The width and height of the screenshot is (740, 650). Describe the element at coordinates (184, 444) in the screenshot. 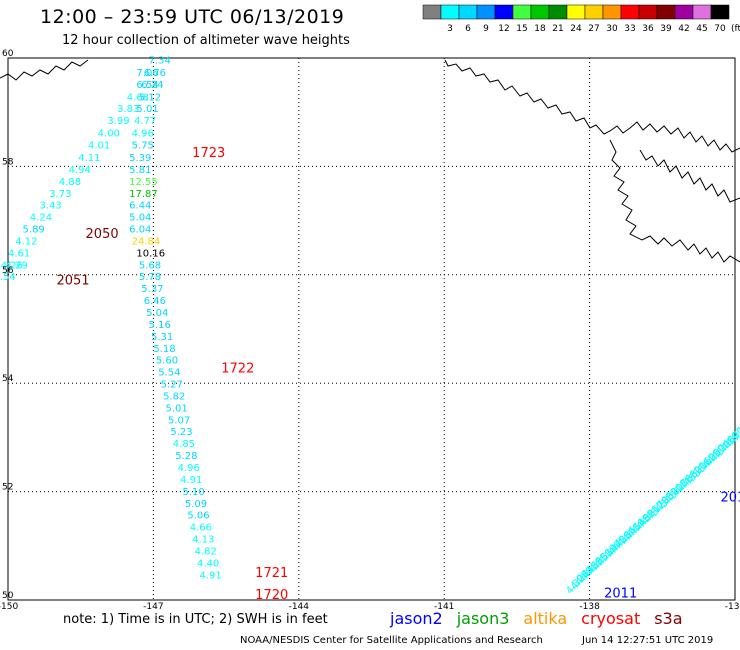

I see `wave-height-value: 4.85` at that location.